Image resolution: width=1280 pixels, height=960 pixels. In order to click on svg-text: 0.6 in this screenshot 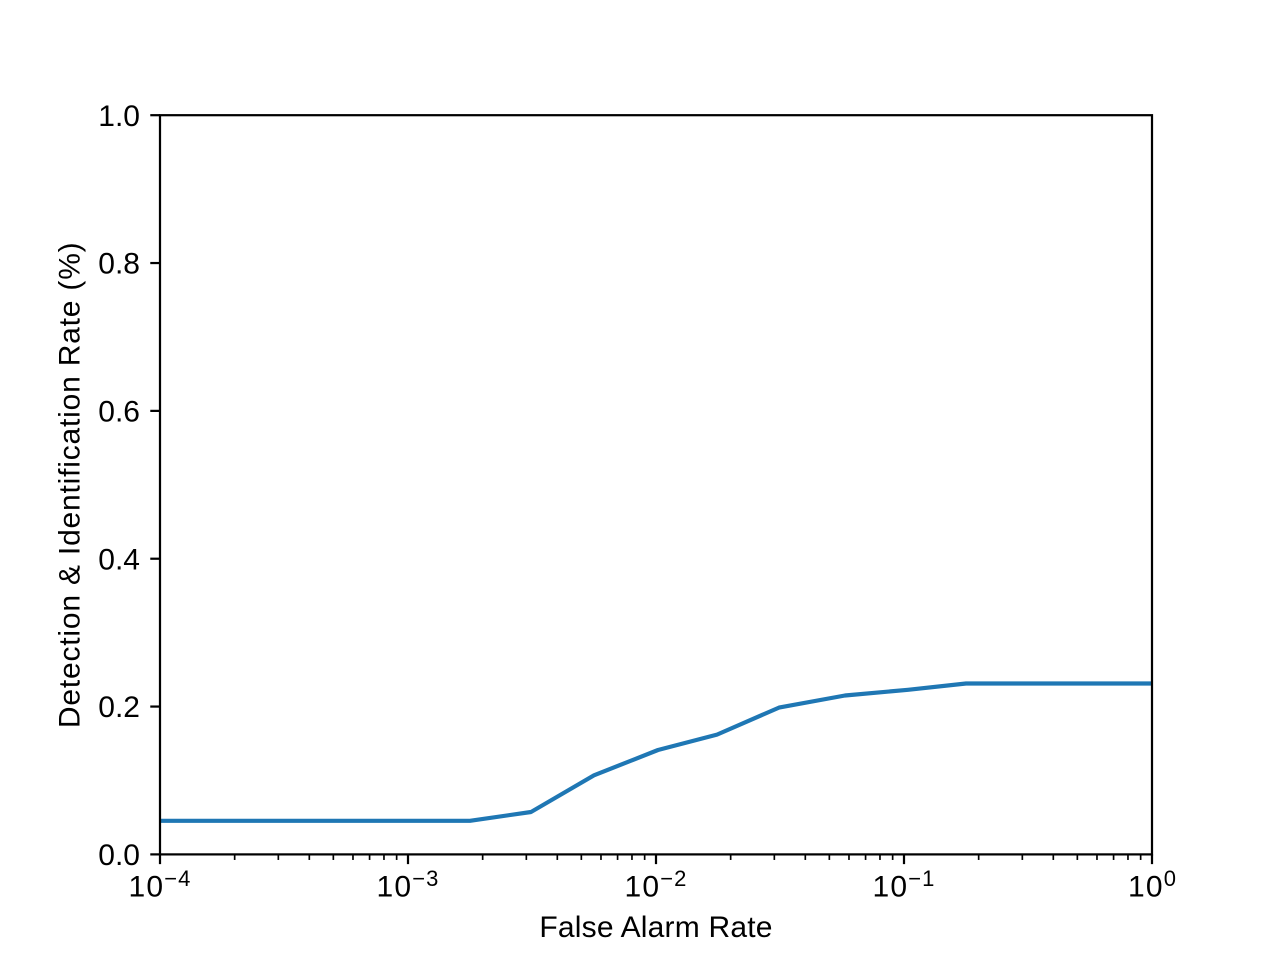, I will do `click(119, 411)`.